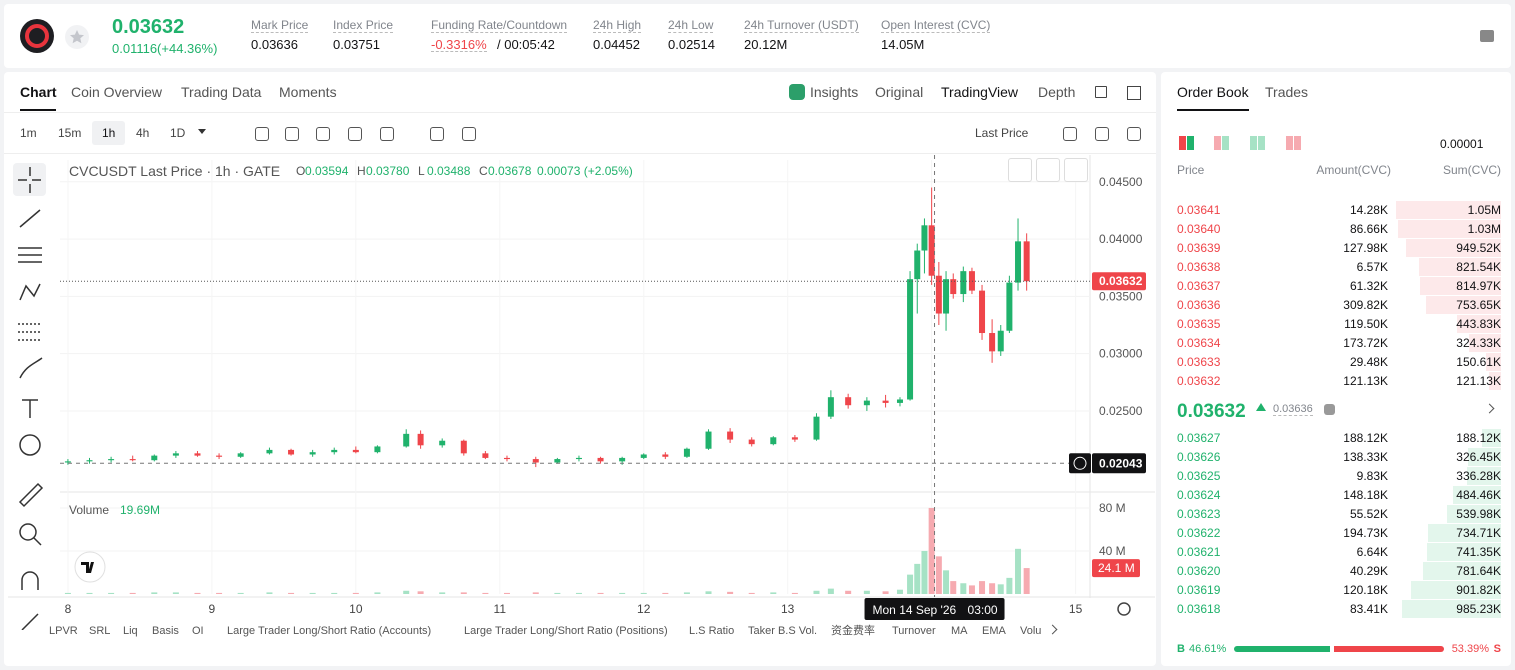 The image size is (1515, 670). What do you see at coordinates (1366, 324) in the screenshot?
I see `book-amount: 119.50K` at bounding box center [1366, 324].